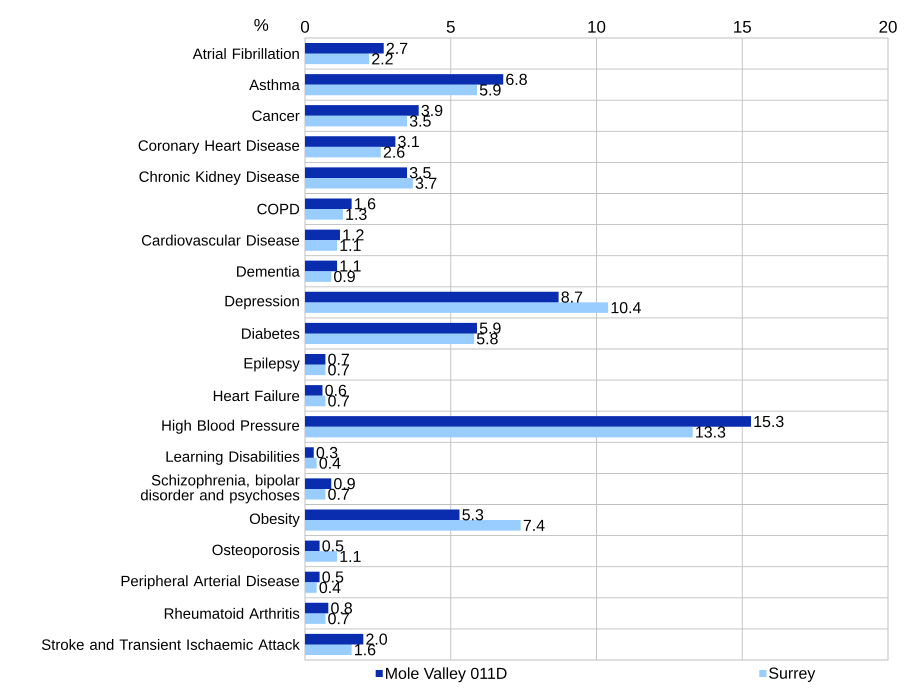 This screenshot has height=694, width=915. Describe the element at coordinates (276, 116) in the screenshot. I see `y-tick-label: Cancer` at that location.